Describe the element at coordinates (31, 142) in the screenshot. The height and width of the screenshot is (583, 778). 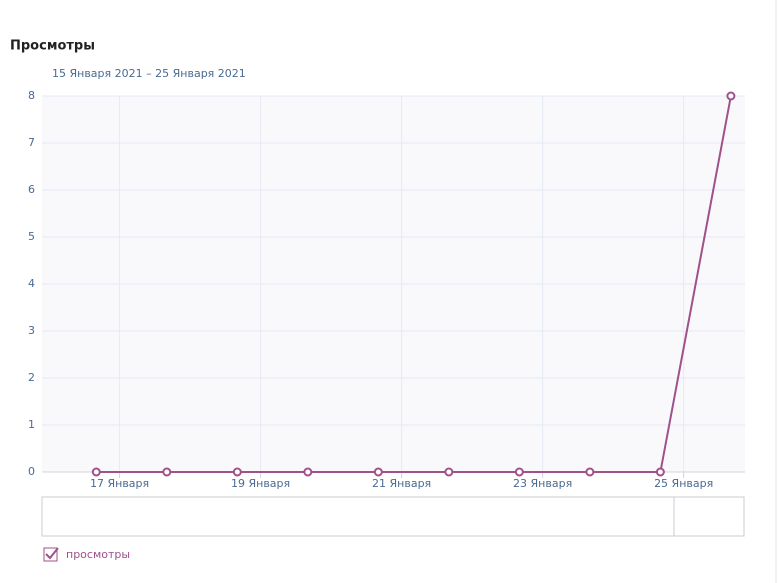
I see `y-tick-label: 7` at that location.